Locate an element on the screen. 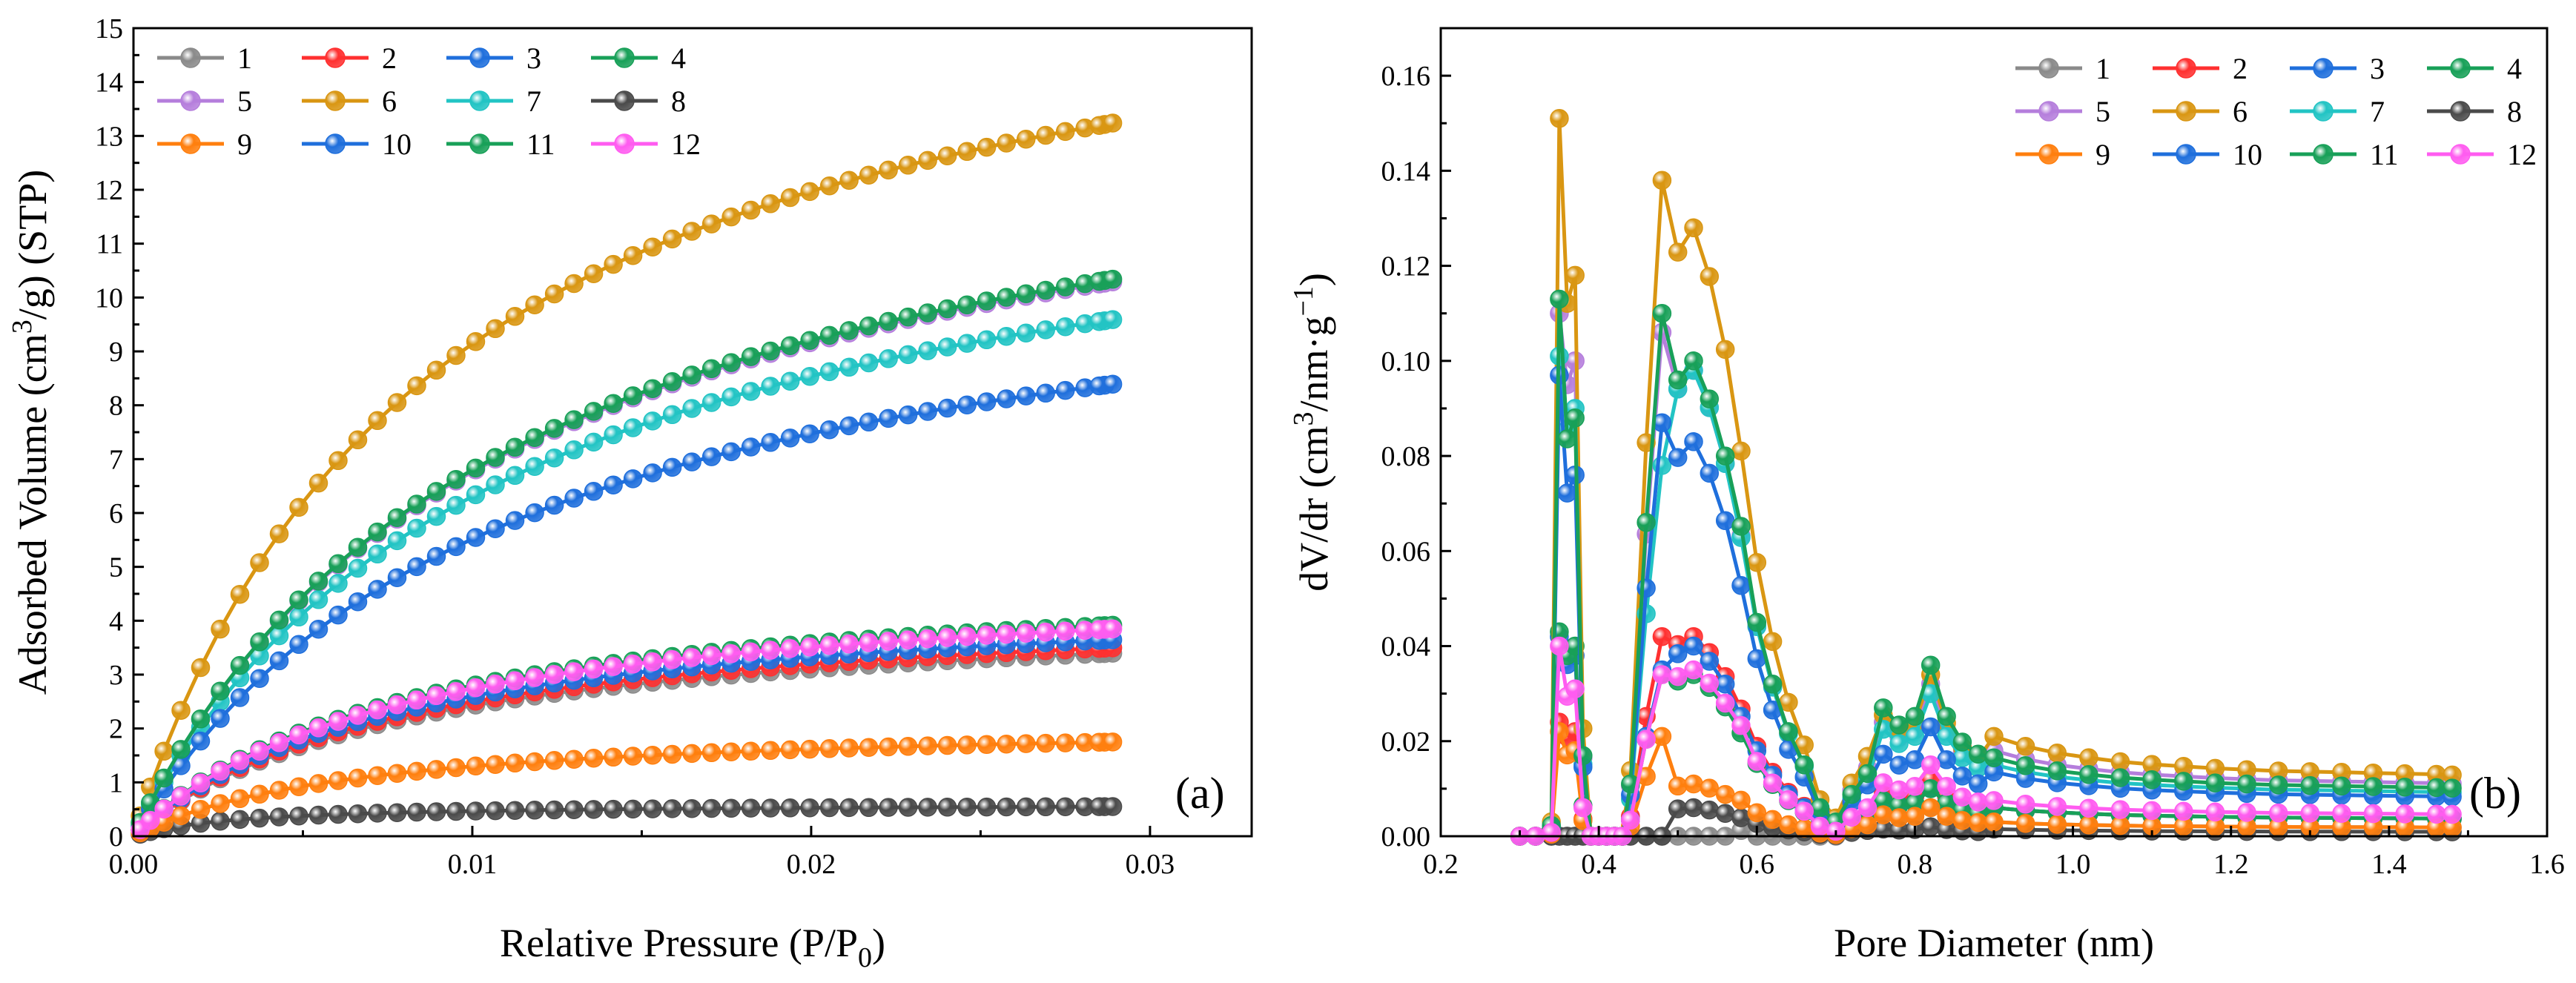 This screenshot has height=983, width=2576. panel-a-y-tick-label: 8 is located at coordinates (116, 406).